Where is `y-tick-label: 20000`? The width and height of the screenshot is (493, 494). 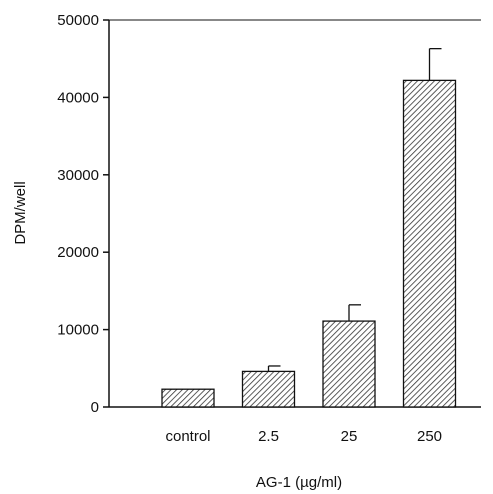
y-tick-label: 20000 is located at coordinates (78, 252).